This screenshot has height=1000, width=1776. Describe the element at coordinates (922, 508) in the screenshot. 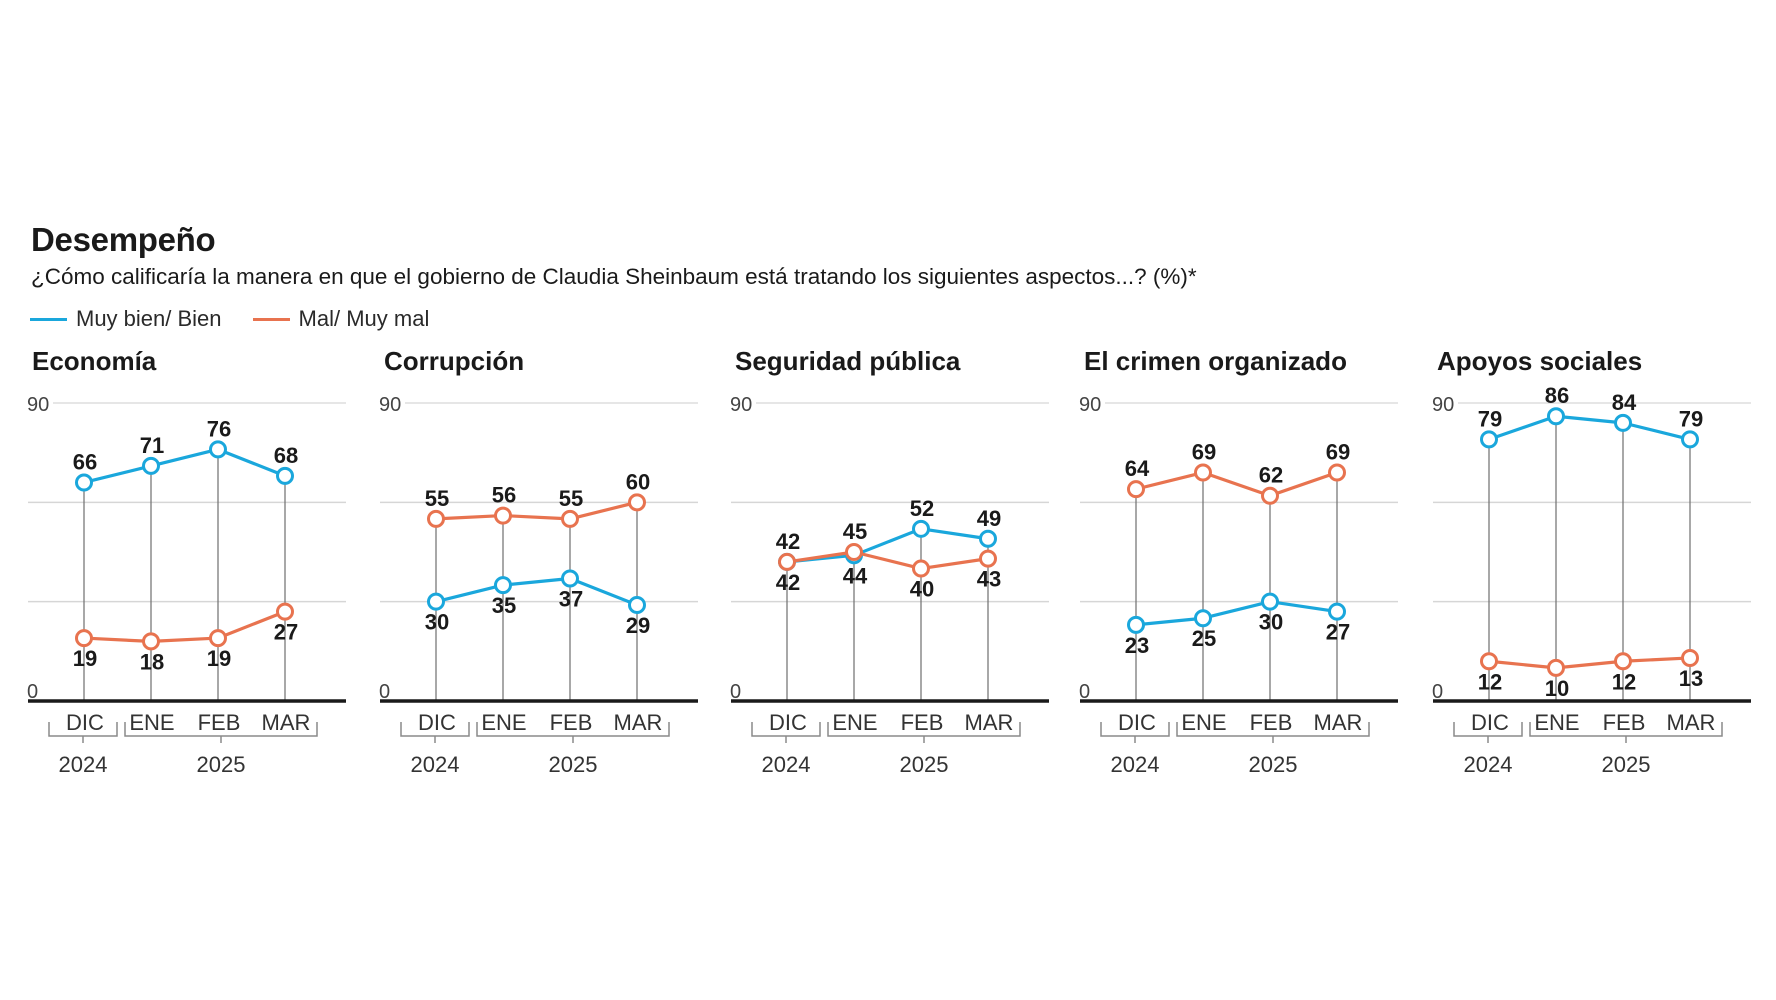

I see `data-label-muy-bien: 52` at that location.